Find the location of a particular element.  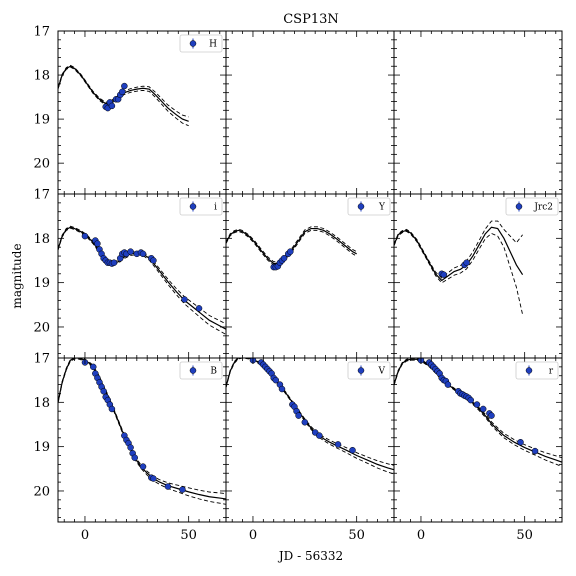

legend-Y: Y is located at coordinates (369, 206).